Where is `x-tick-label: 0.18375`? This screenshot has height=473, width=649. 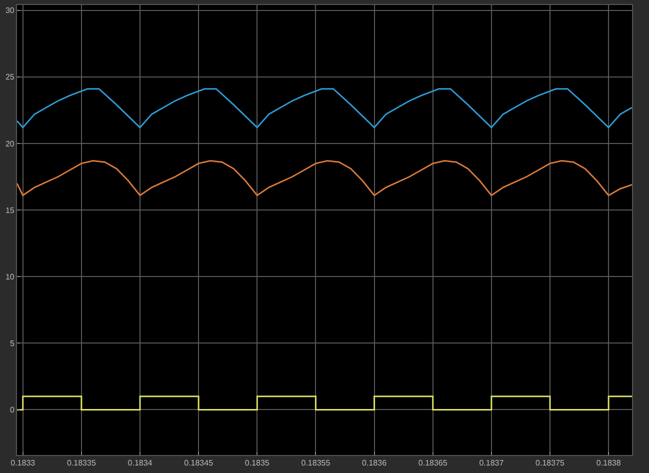 x-tick-label: 0.18375 is located at coordinates (551, 463).